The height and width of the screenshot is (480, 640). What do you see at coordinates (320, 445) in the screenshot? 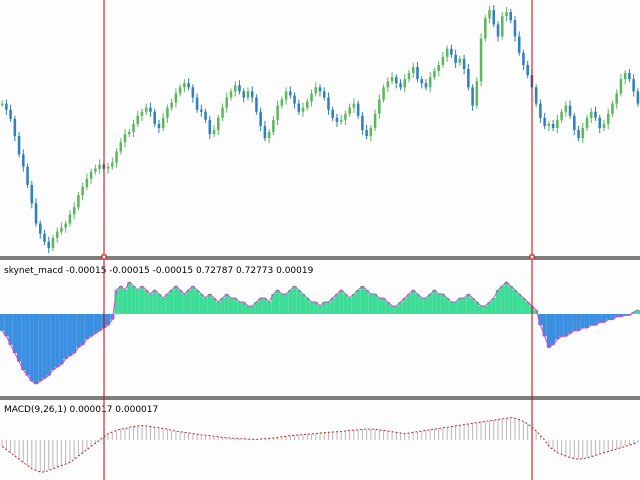
I see `macd-pane` at bounding box center [320, 445].